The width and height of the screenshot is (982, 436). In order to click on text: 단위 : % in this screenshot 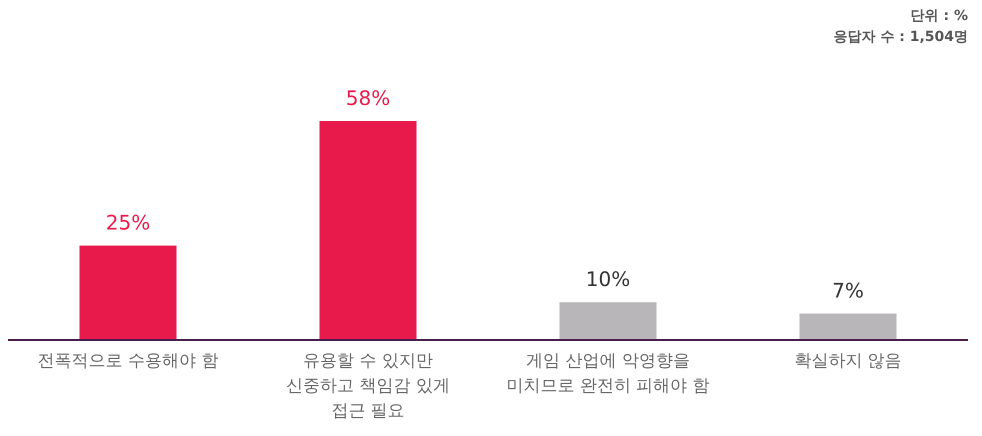, I will do `click(939, 16)`.